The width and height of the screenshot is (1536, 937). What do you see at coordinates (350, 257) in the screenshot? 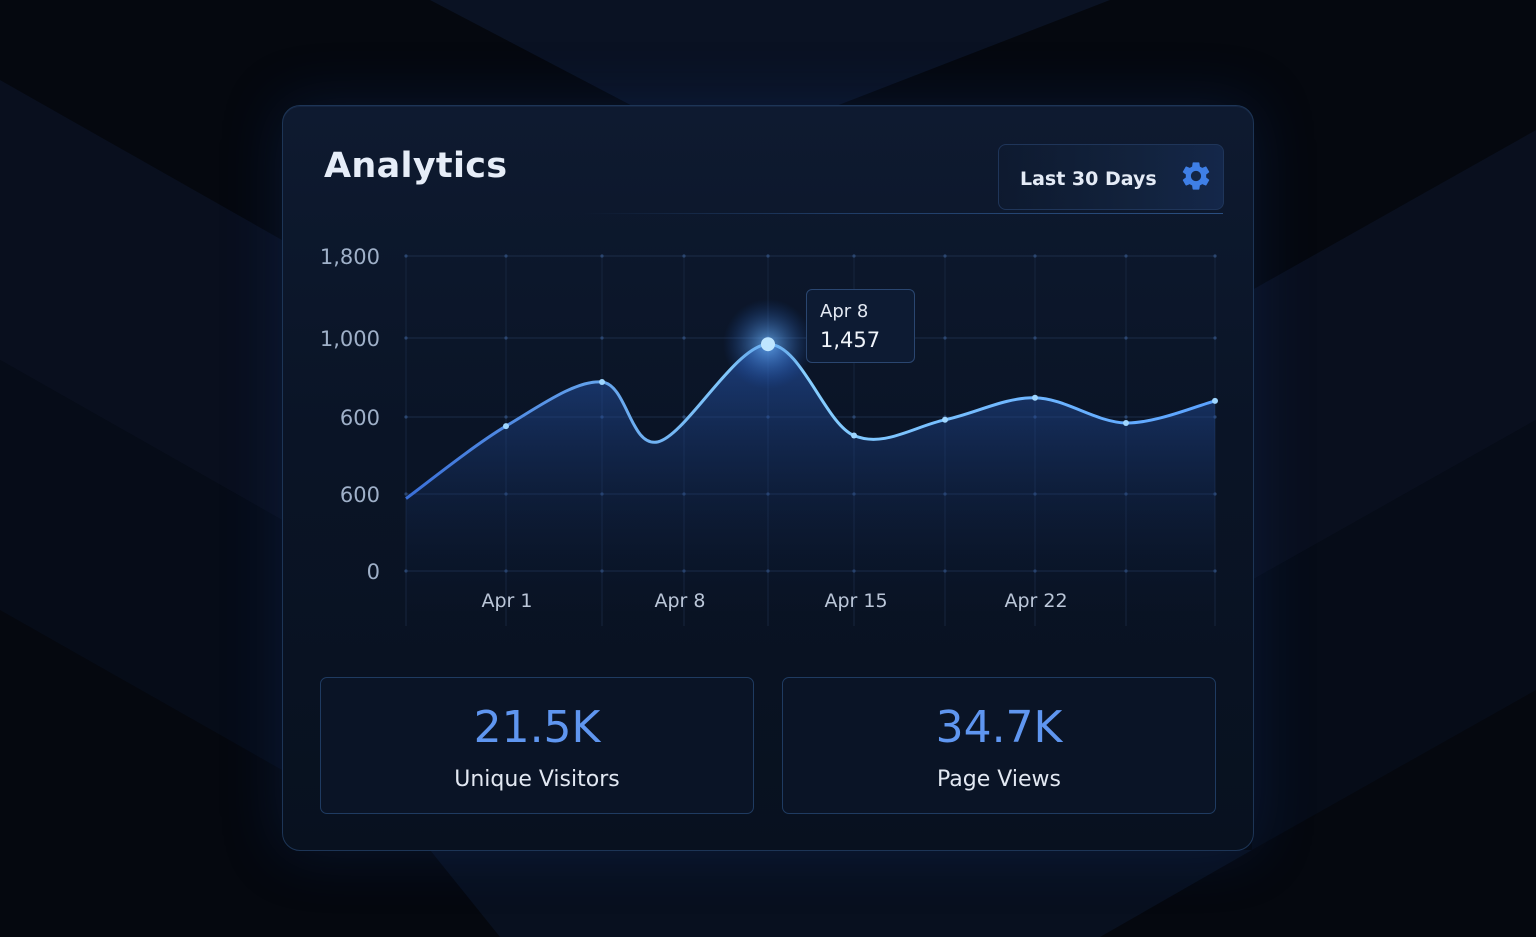
I see `y-tick-label: 1,800` at bounding box center [350, 257].